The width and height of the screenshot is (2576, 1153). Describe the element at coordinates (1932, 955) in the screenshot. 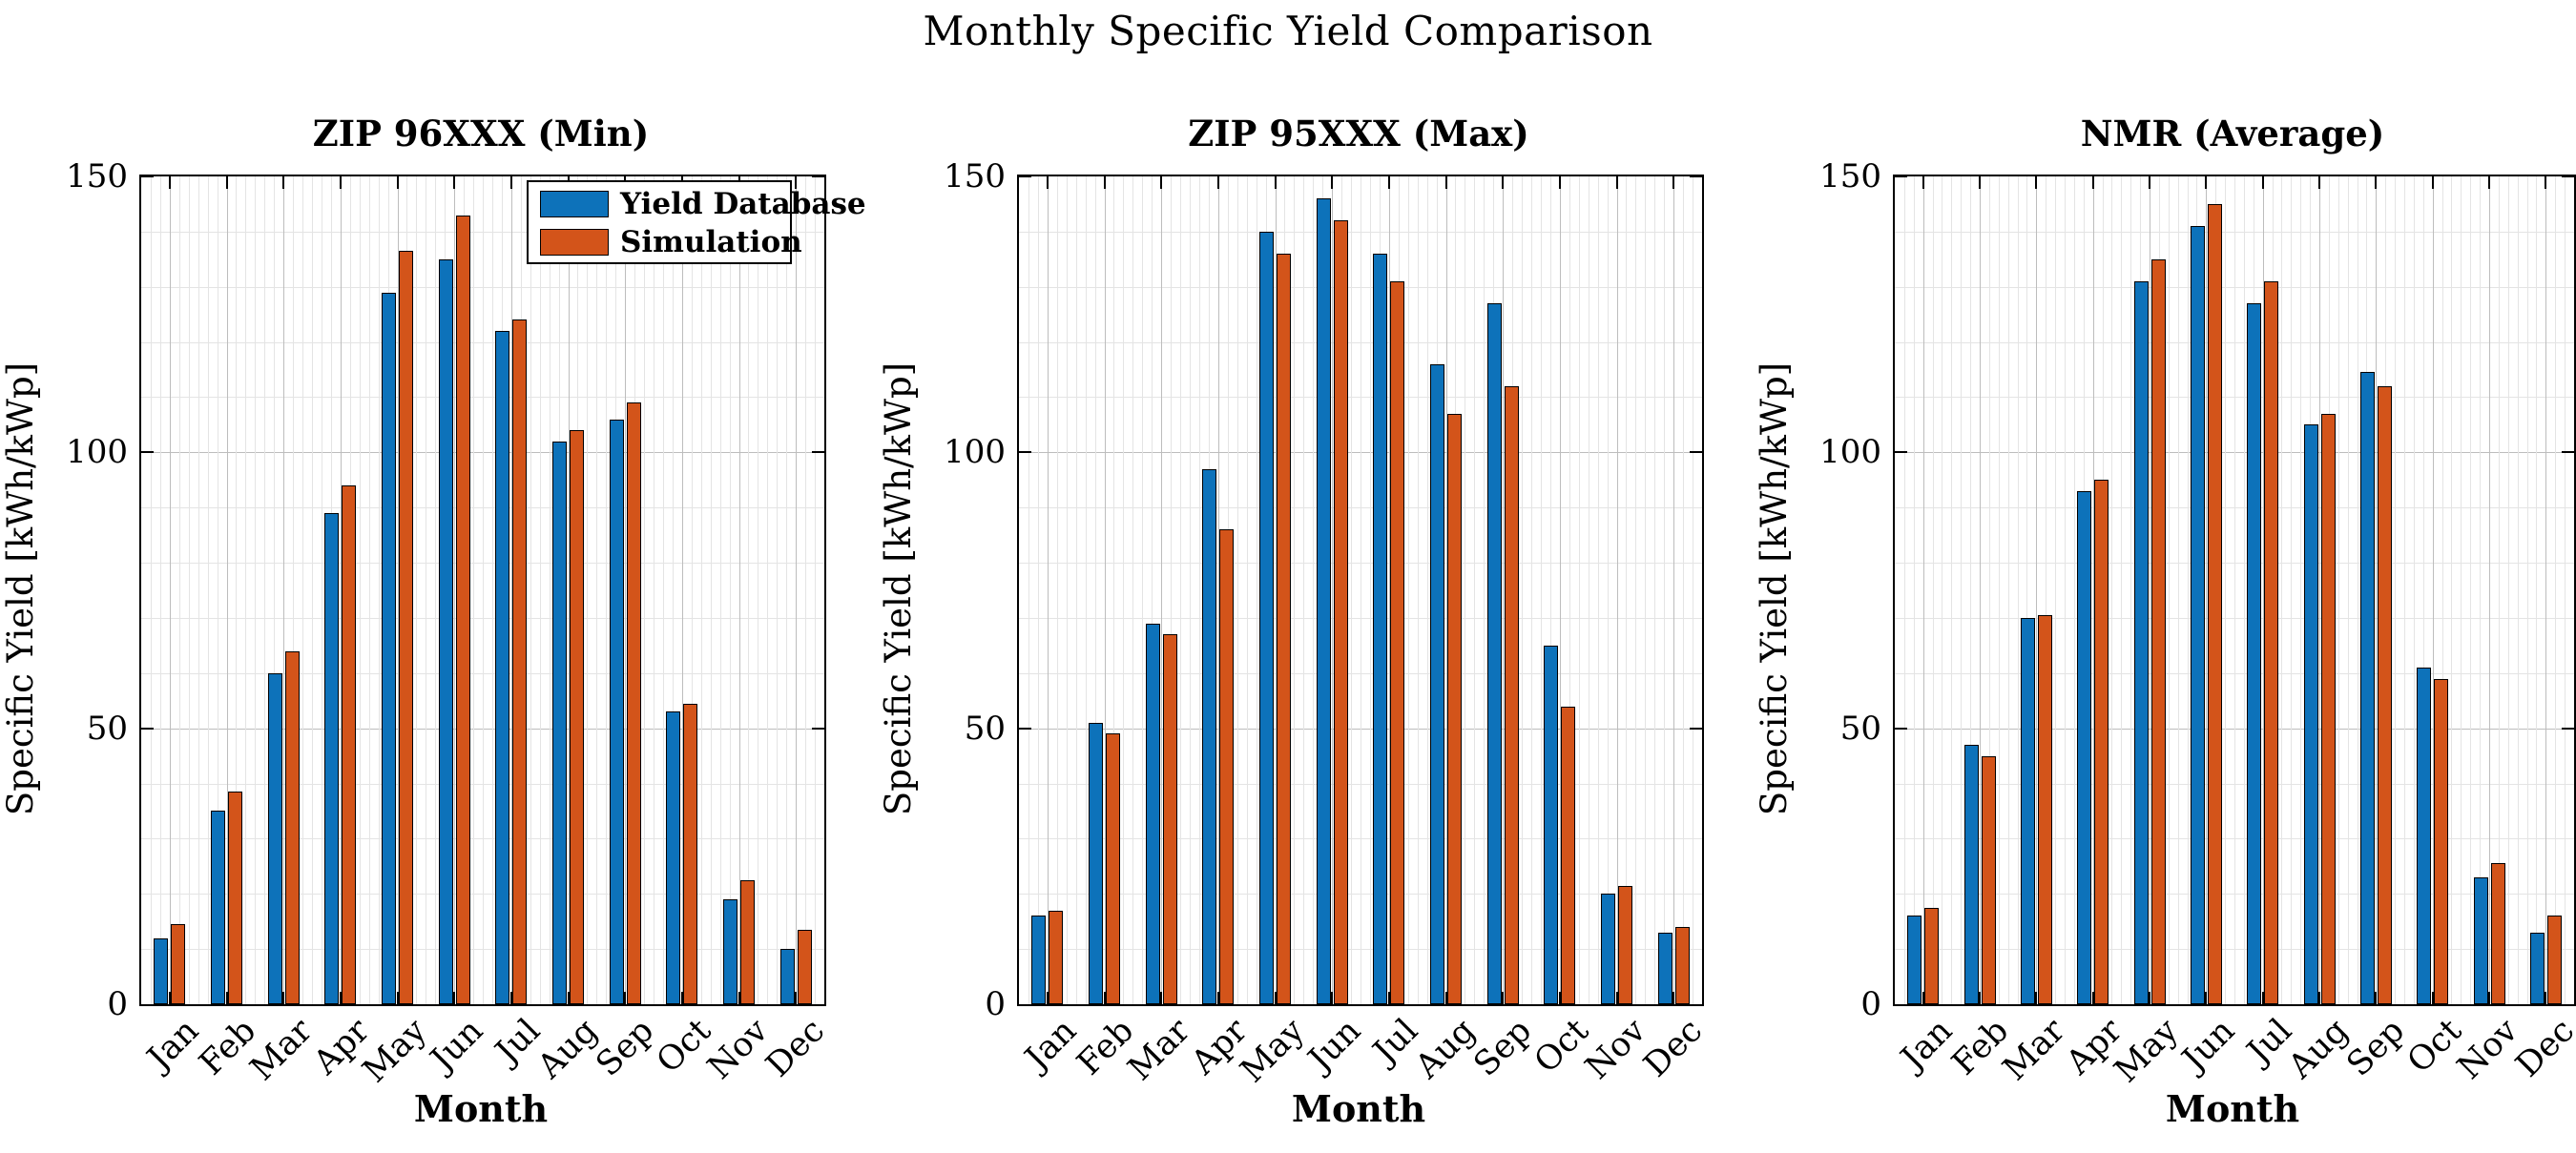

I see `bar-jan-simulation` at that location.